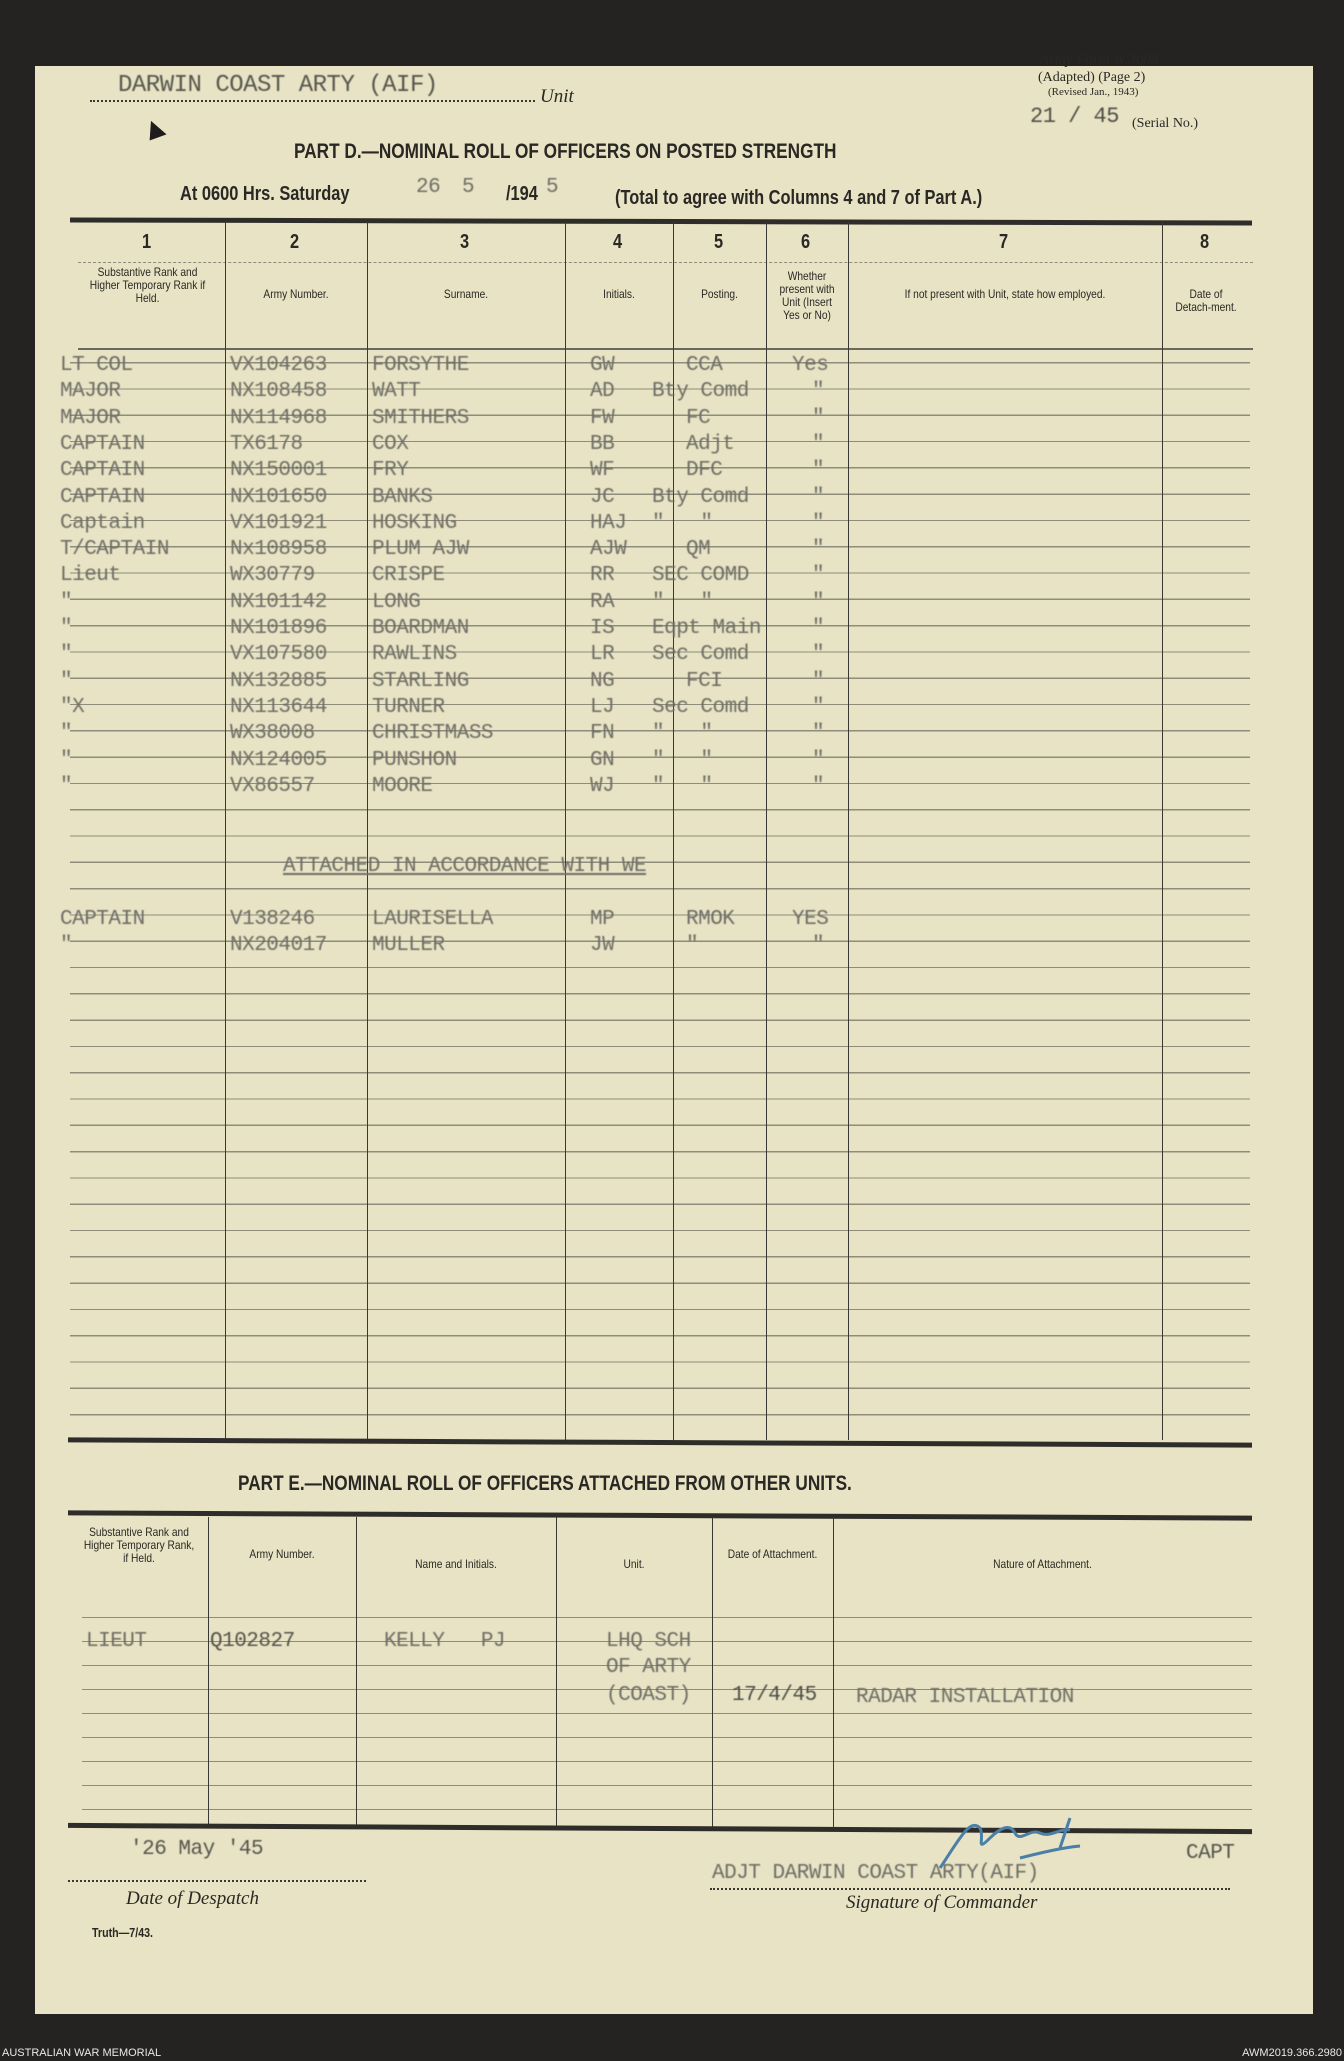 This screenshot has height=2061, width=1344. Describe the element at coordinates (420, 418) in the screenshot. I see `cell-surname: SMITHERS` at that location.